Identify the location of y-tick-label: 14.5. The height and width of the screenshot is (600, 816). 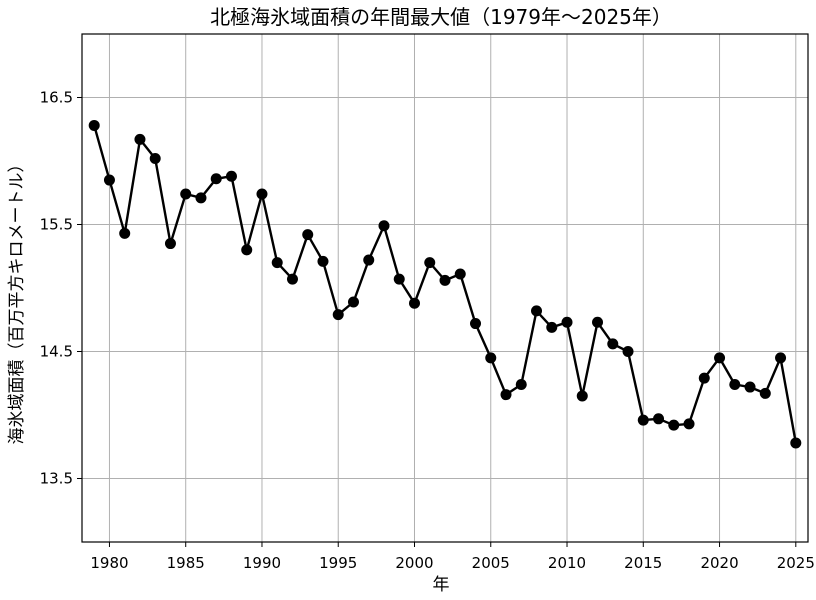
(56, 352).